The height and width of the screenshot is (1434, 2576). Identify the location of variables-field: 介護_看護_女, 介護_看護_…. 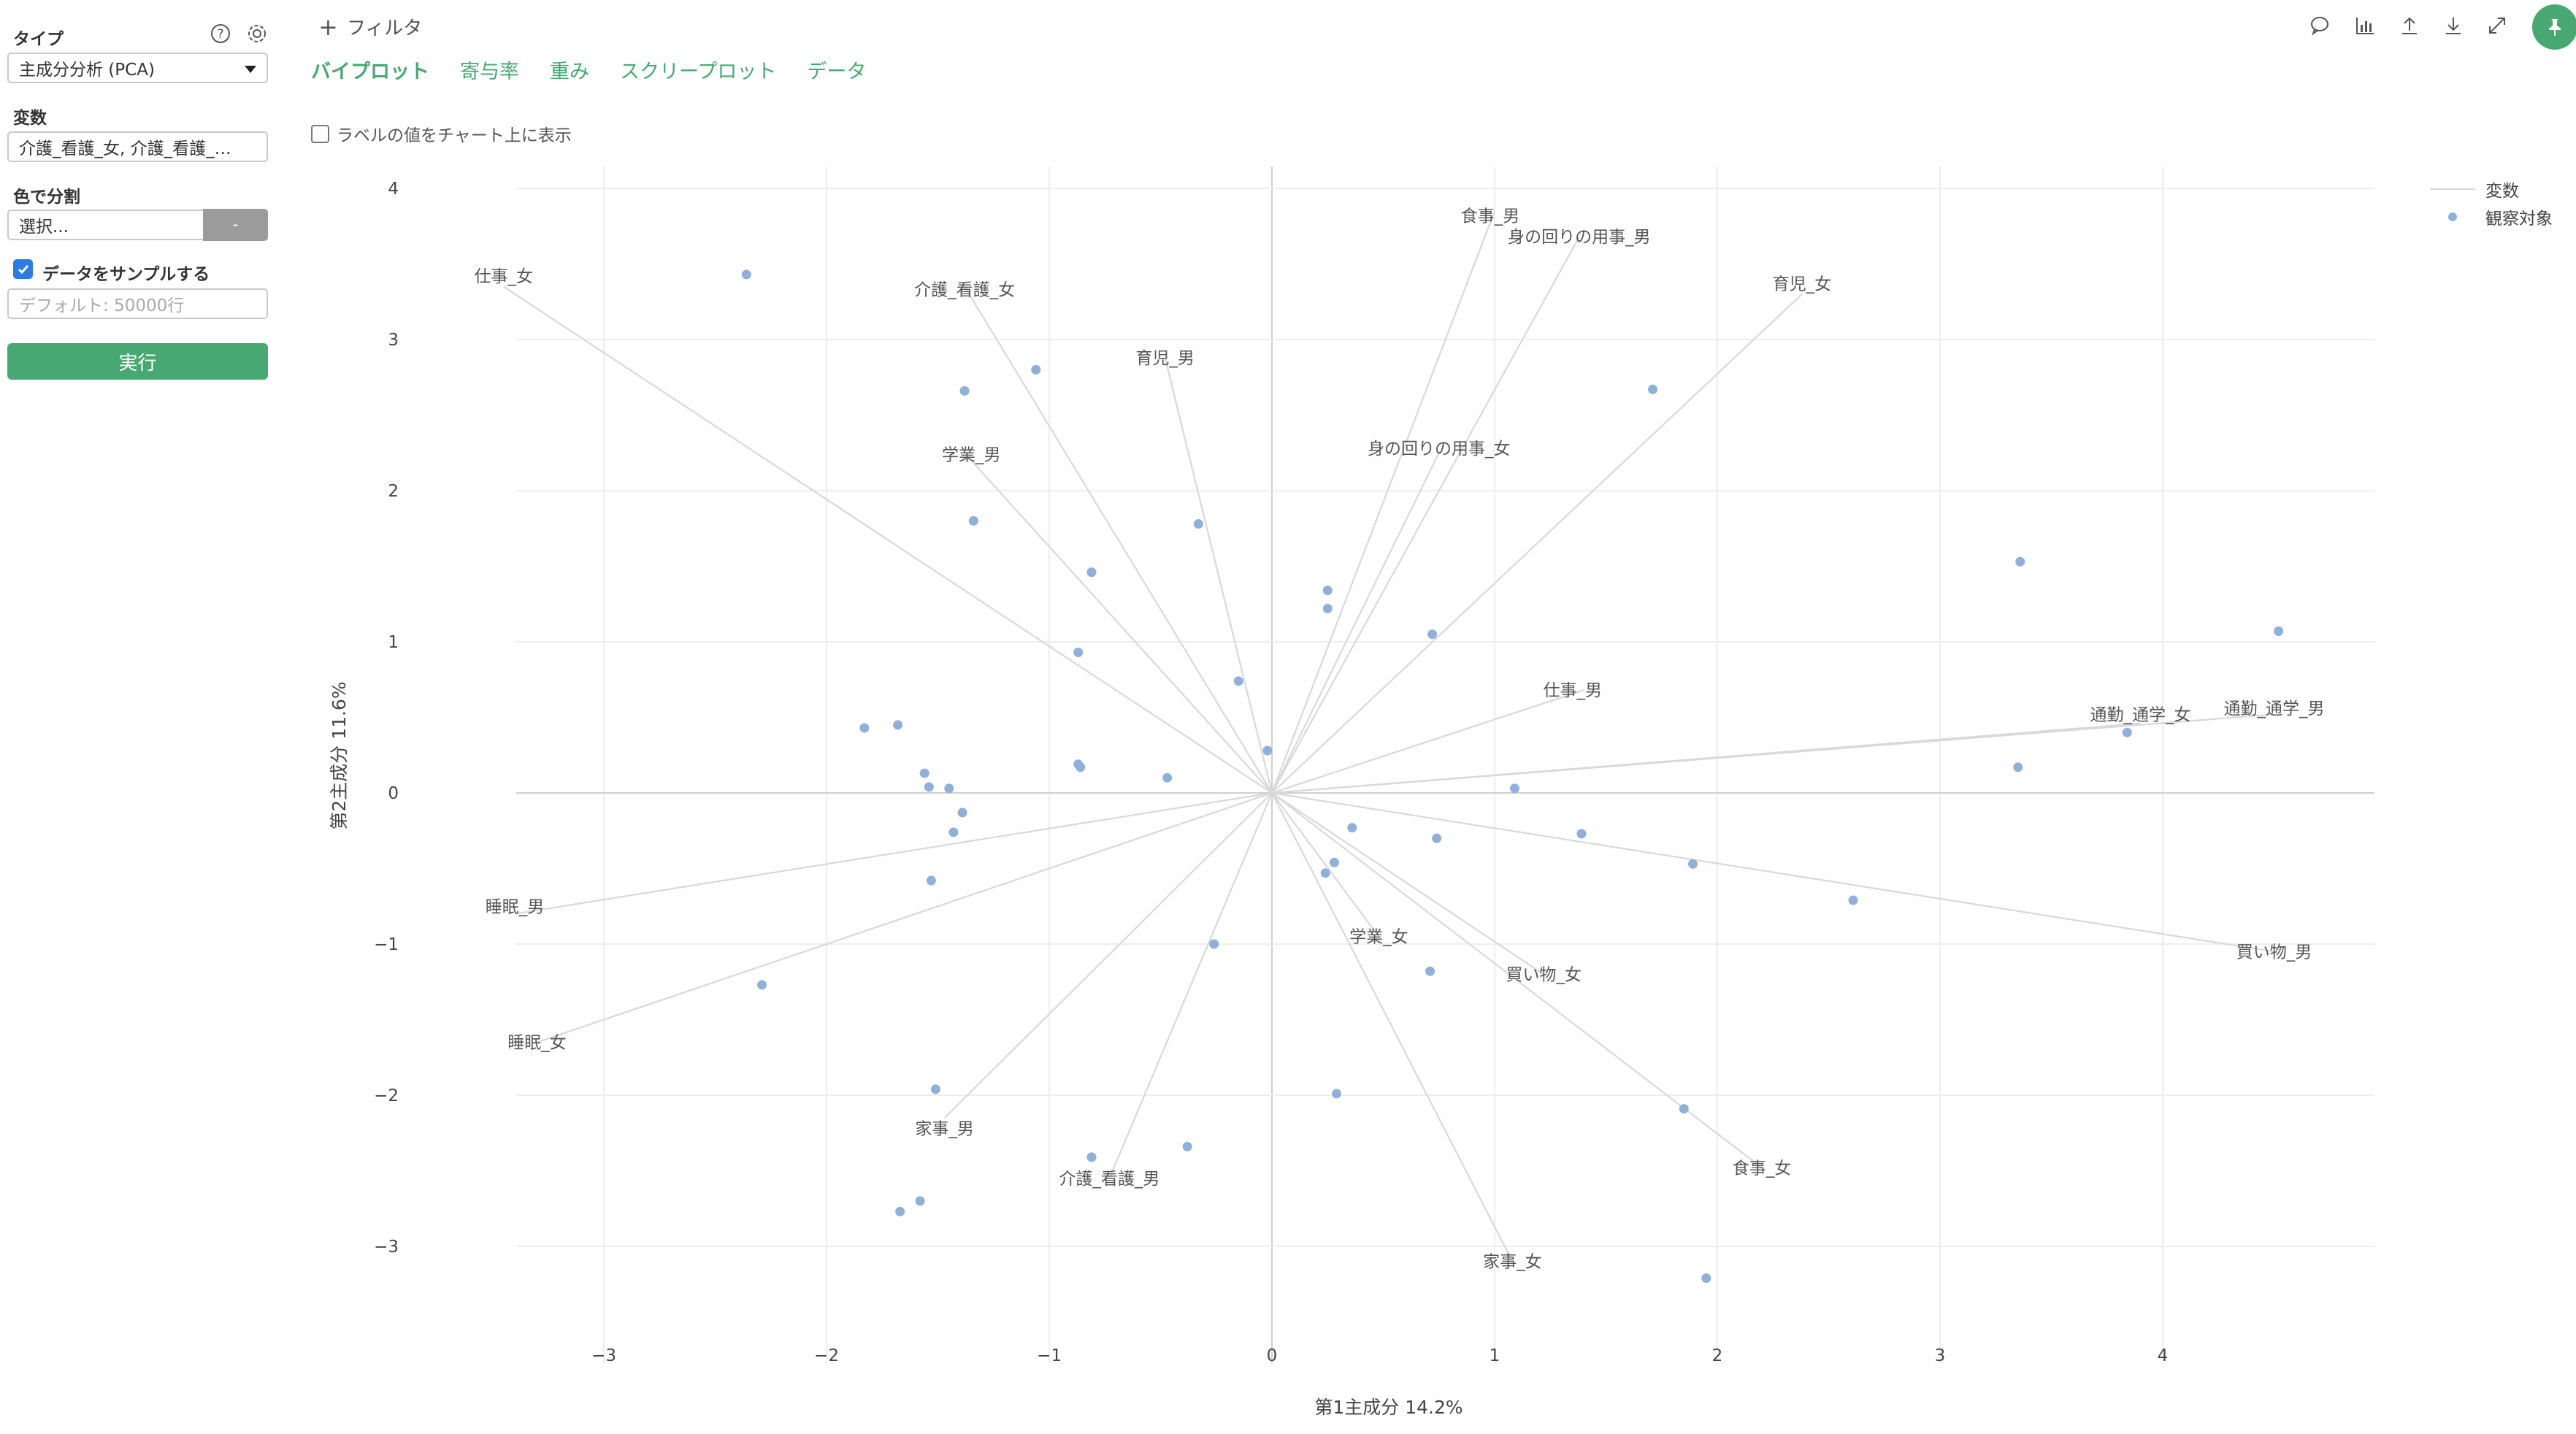
(137, 146).